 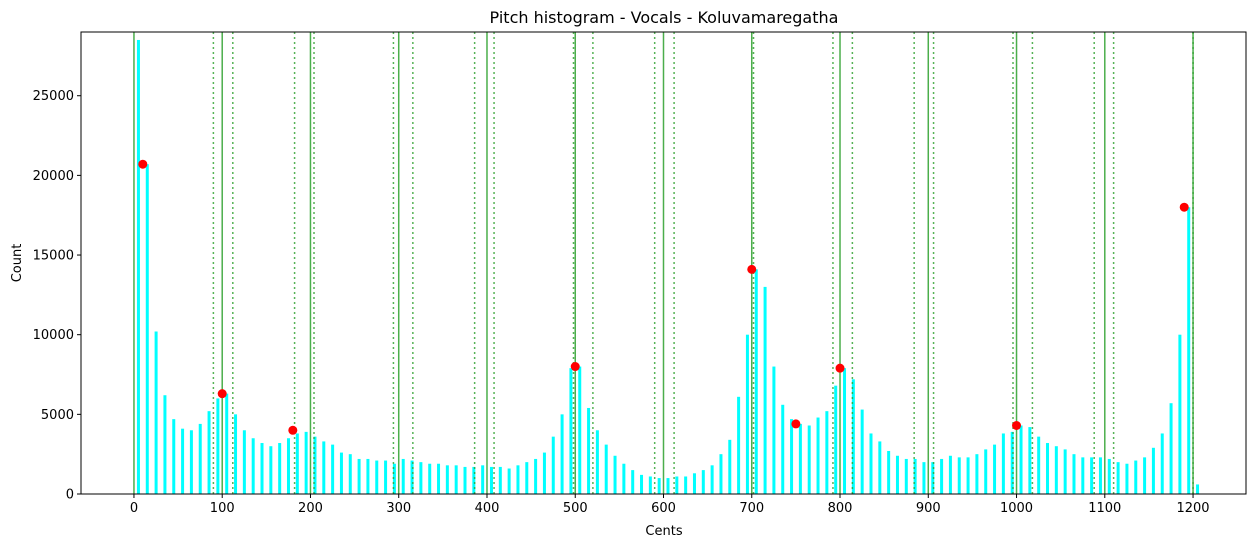 I want to click on y-tick-label: 10000, so click(x=53, y=335).